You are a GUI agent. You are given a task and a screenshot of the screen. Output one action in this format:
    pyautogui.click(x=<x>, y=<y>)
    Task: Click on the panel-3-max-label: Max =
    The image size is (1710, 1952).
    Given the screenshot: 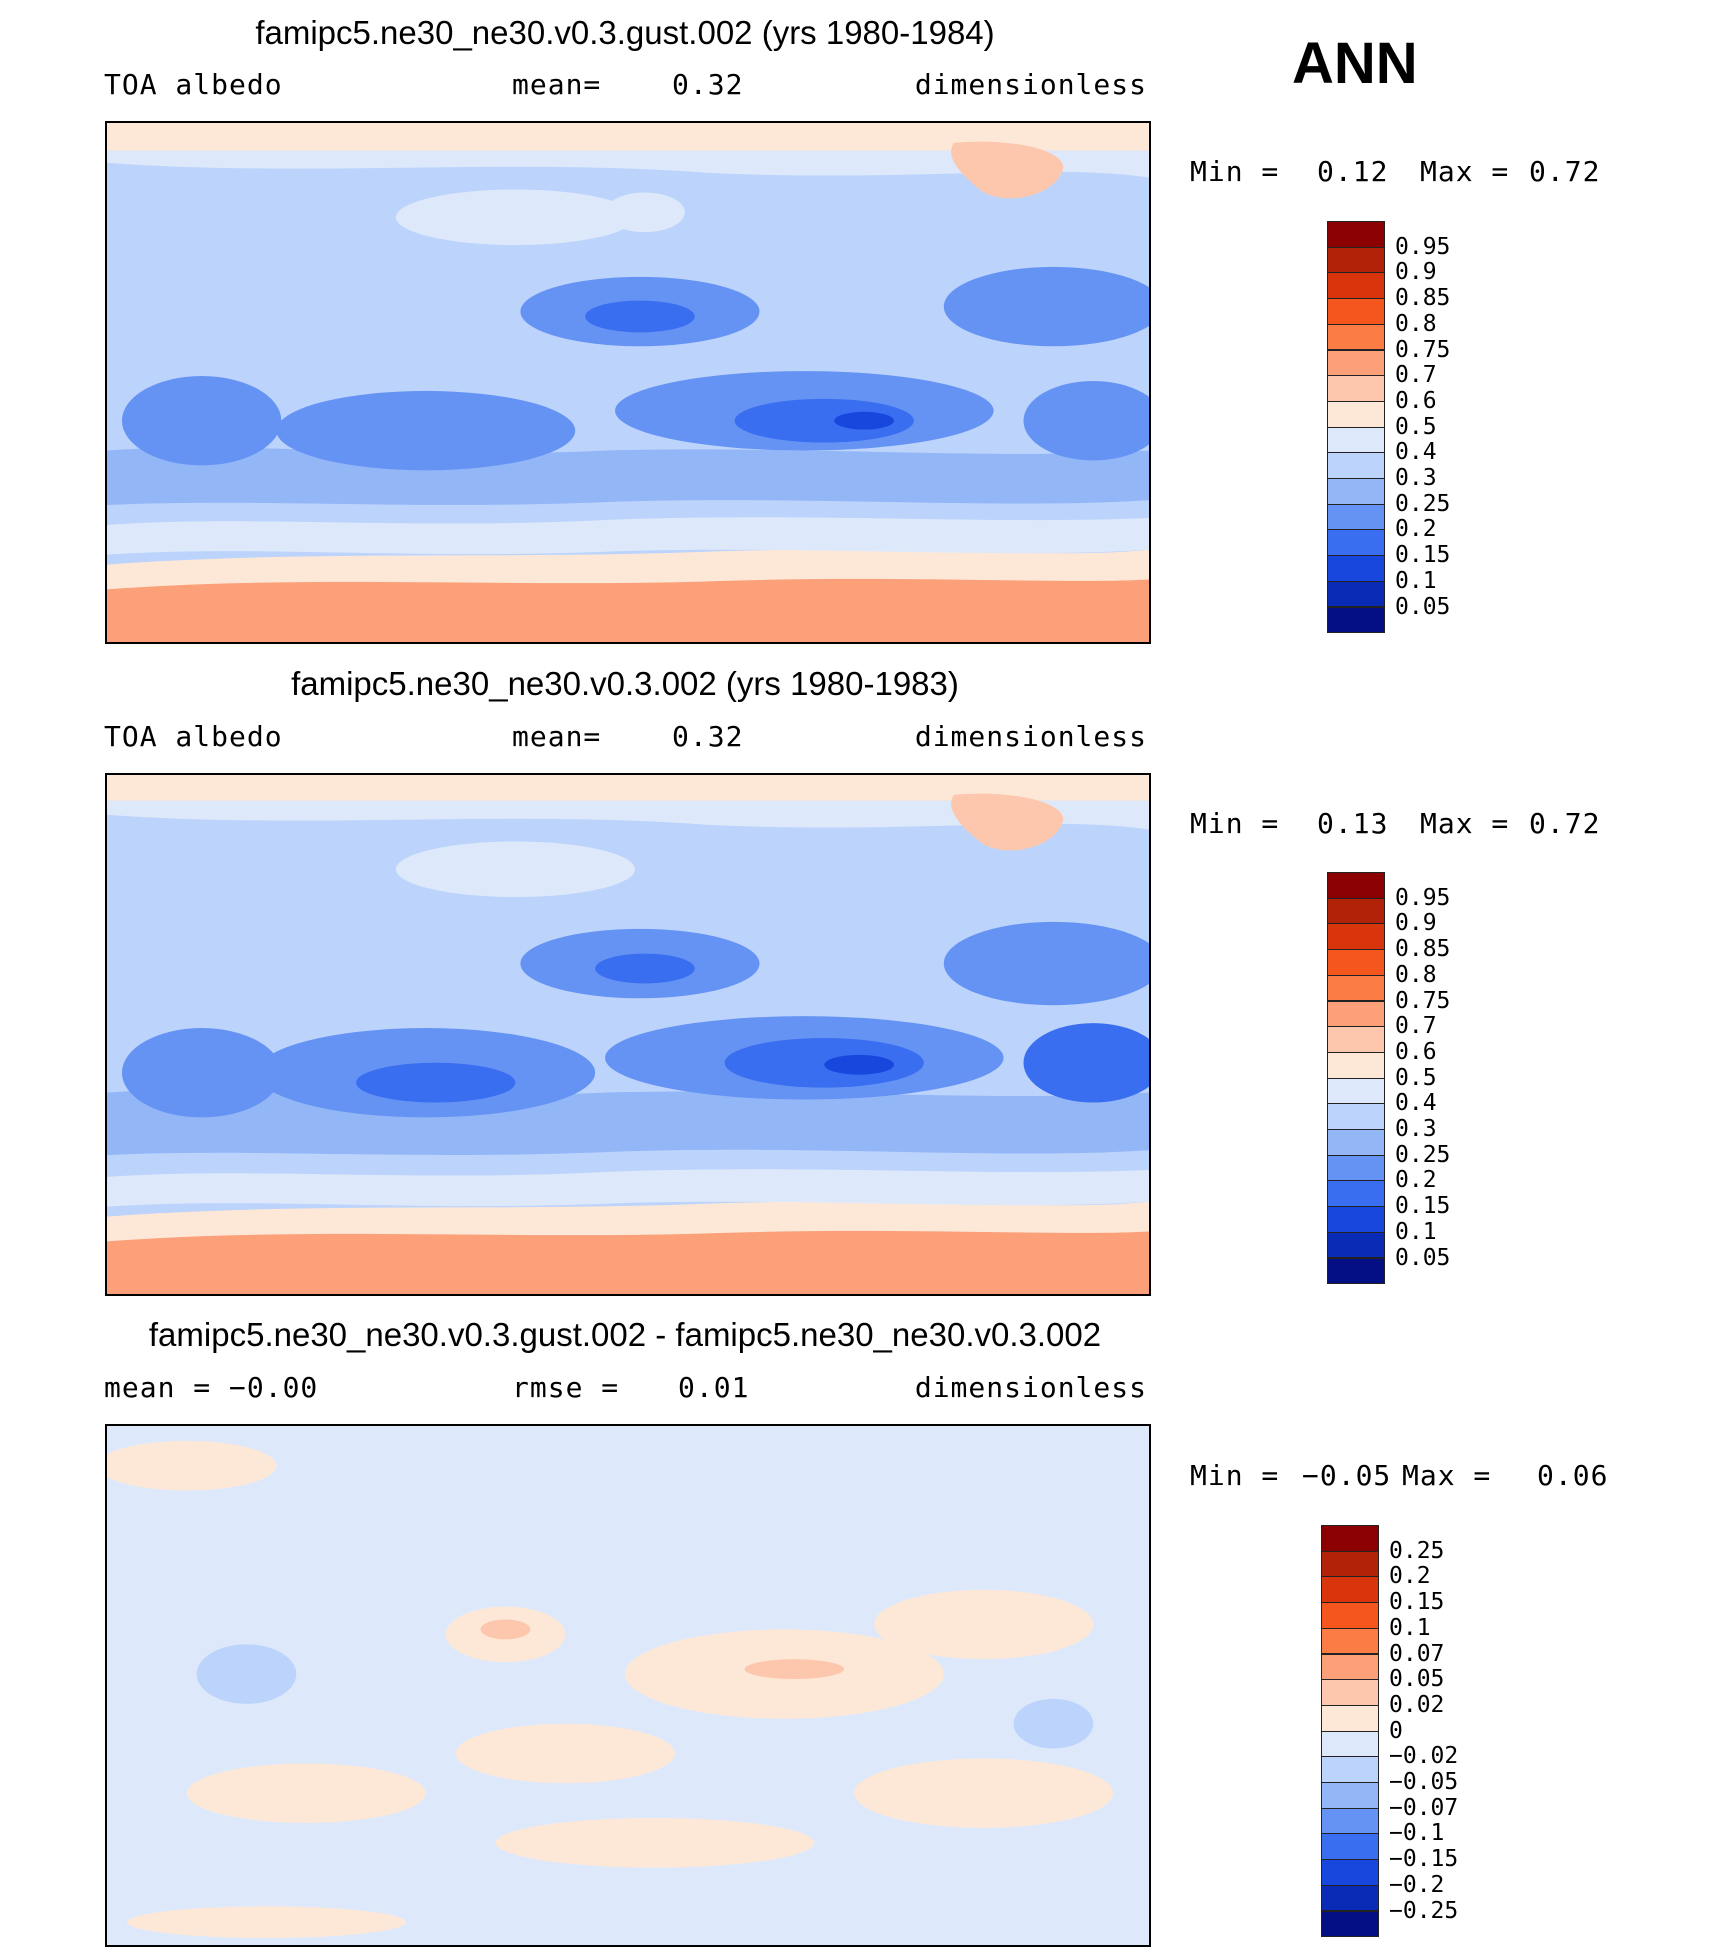 What is the action you would take?
    pyautogui.click(x=1447, y=1475)
    